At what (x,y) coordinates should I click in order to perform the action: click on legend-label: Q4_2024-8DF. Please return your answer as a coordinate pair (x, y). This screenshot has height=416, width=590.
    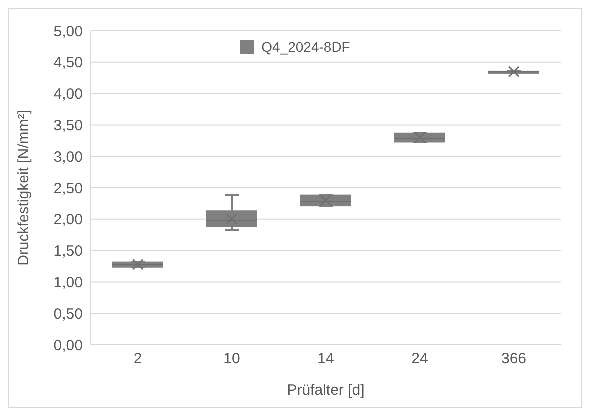
    Looking at the image, I should click on (306, 47).